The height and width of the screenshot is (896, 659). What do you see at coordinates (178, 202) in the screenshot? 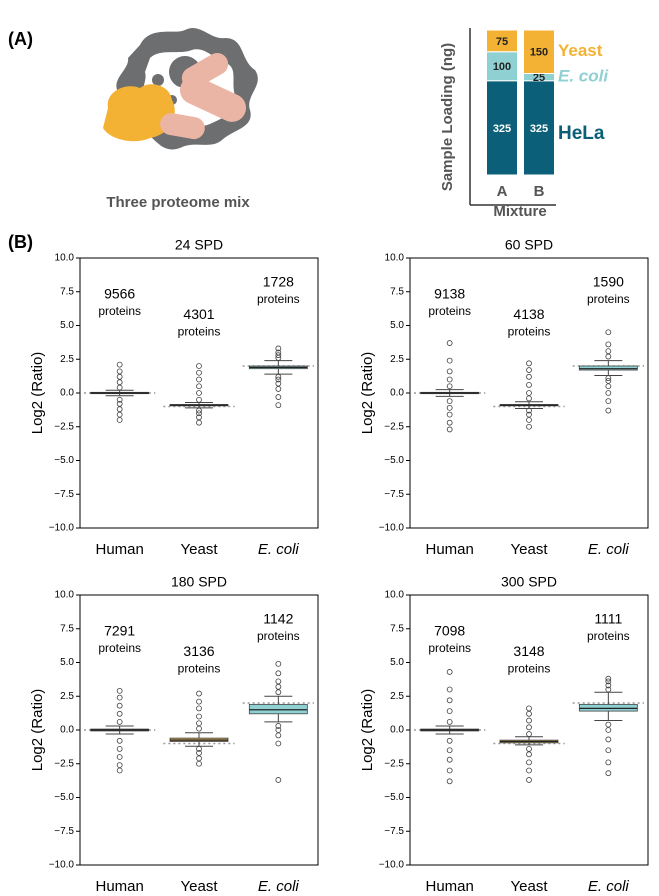
I see `illustration-caption: Three proteome mix` at bounding box center [178, 202].